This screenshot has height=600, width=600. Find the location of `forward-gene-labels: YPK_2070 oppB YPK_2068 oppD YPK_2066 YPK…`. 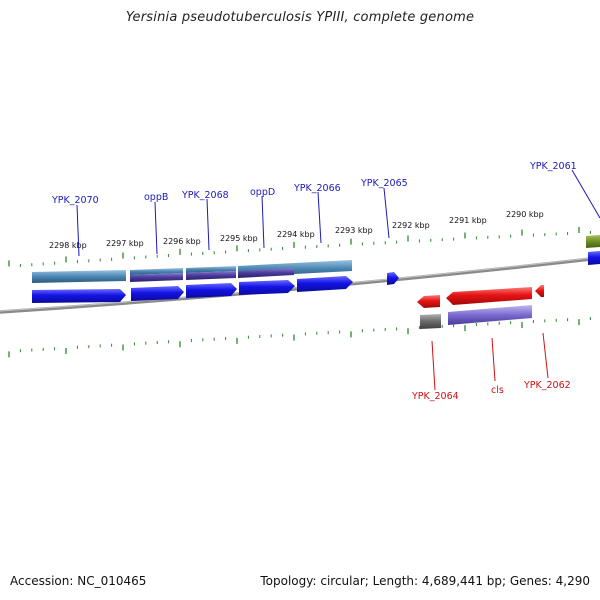

forward-gene-labels: YPK_2070 oppB YPK_2068 oppD YPK_2066 YPK… is located at coordinates (325, 209).